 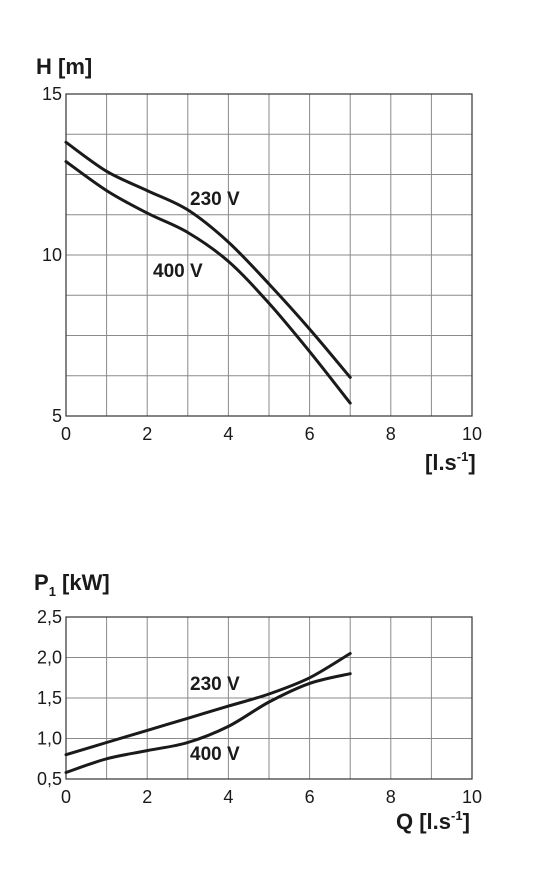 What do you see at coordinates (433, 821) in the screenshot?
I see `power-chart-x-axis-title: Q [l.s-1]` at bounding box center [433, 821].